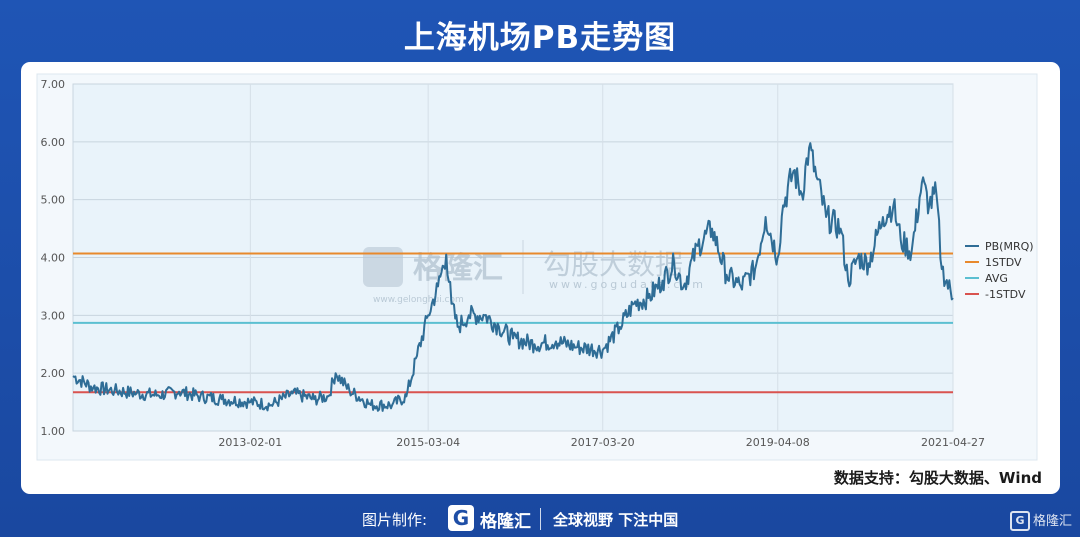  Describe the element at coordinates (1005, 294) in the screenshot. I see `legend-label: -1STDV` at that location.